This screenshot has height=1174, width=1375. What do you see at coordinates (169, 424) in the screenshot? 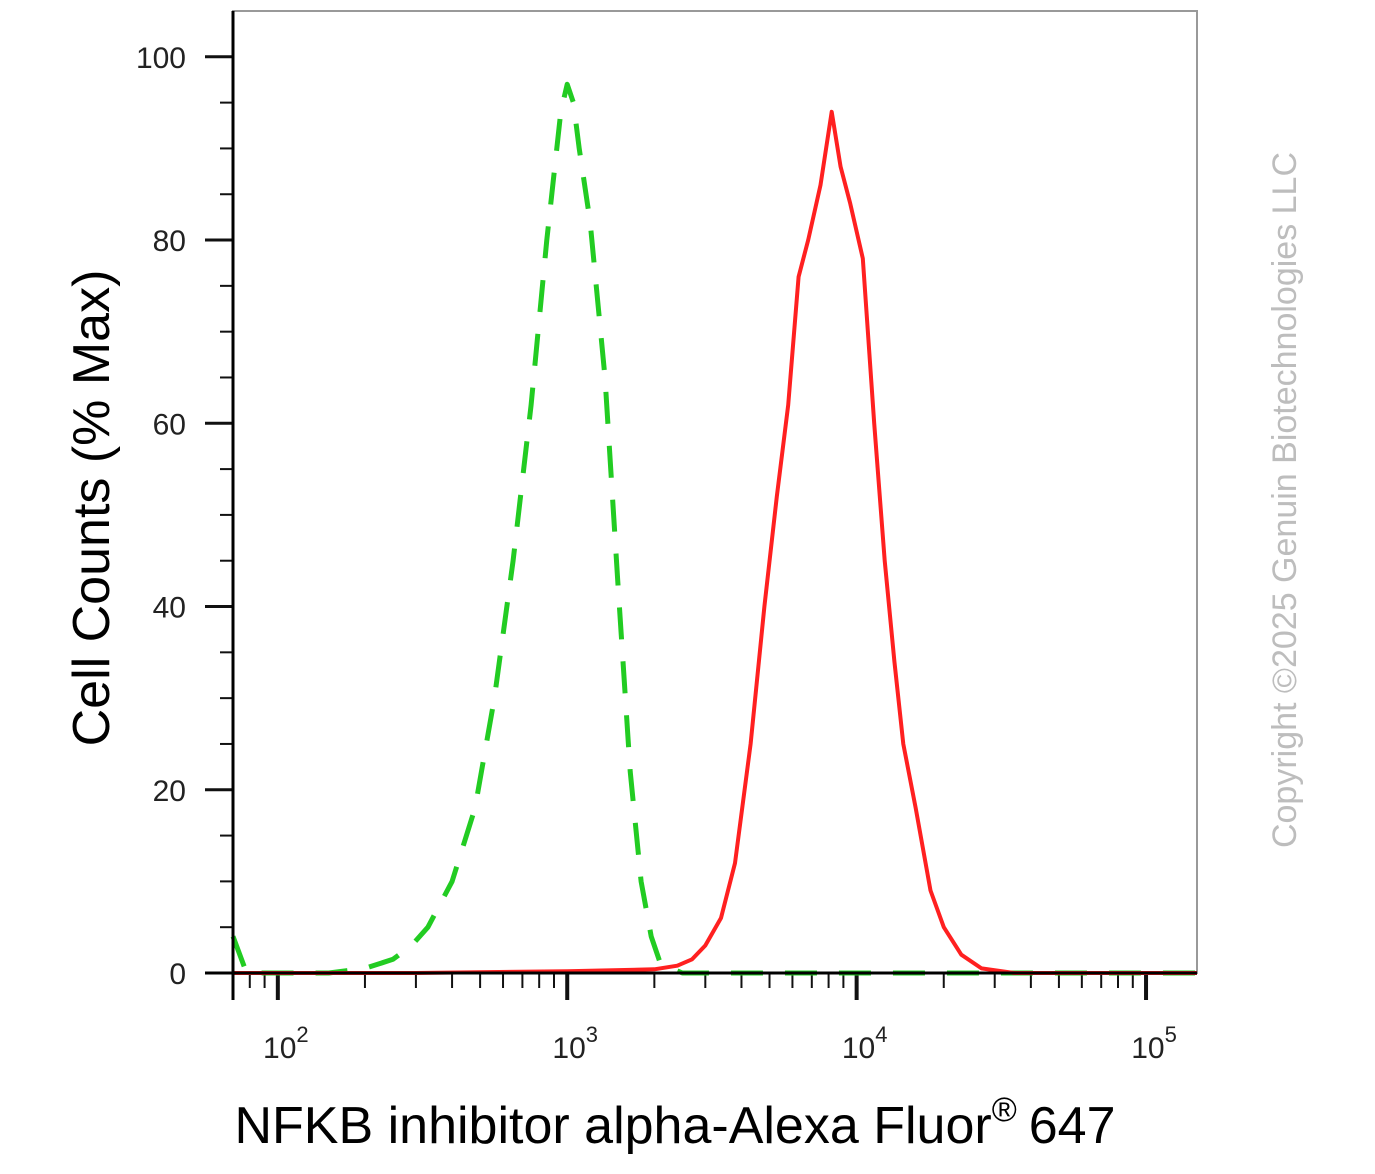
I see `y-tick-label: 60` at bounding box center [169, 424].